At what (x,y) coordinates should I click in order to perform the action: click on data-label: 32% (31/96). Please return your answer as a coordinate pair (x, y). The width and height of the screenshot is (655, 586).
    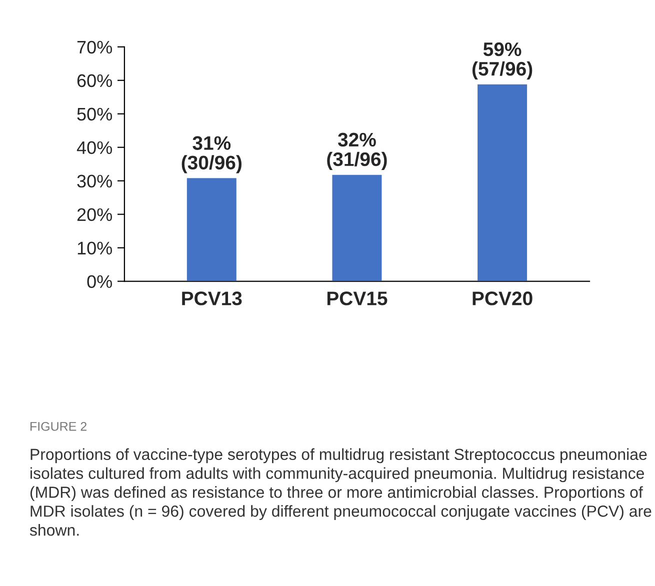
    Looking at the image, I should click on (357, 151).